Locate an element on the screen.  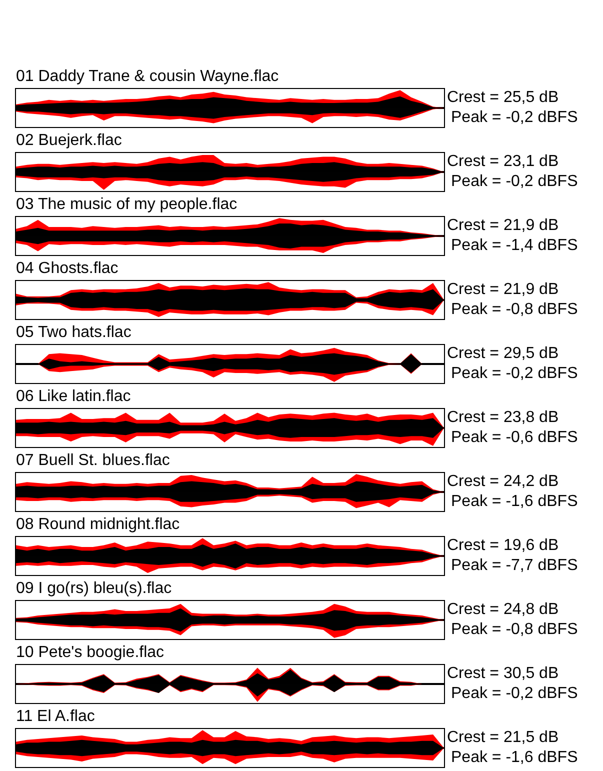
chart-title: 05 Two hats.flac is located at coordinates (74, 333).